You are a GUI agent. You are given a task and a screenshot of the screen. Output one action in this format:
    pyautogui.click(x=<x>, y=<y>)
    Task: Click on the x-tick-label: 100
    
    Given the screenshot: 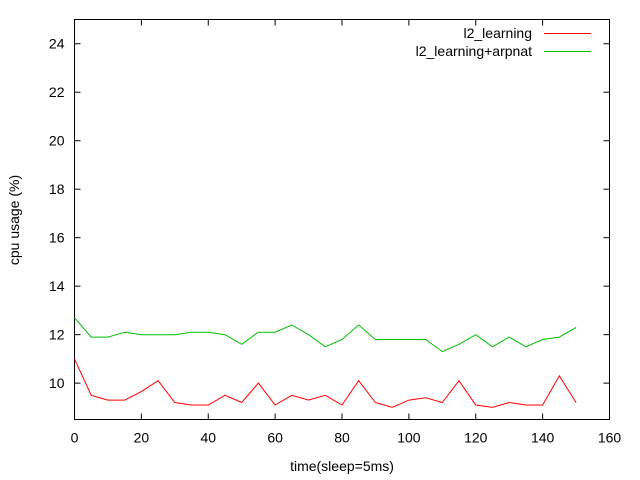 What is the action you would take?
    pyautogui.click(x=409, y=438)
    